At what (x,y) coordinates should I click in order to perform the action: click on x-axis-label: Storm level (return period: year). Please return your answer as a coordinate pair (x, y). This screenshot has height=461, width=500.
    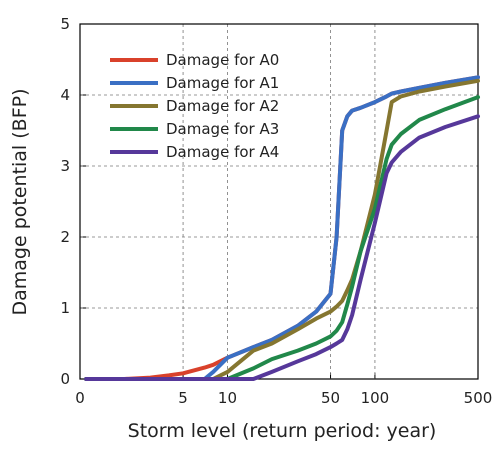
    Looking at the image, I should click on (282, 431).